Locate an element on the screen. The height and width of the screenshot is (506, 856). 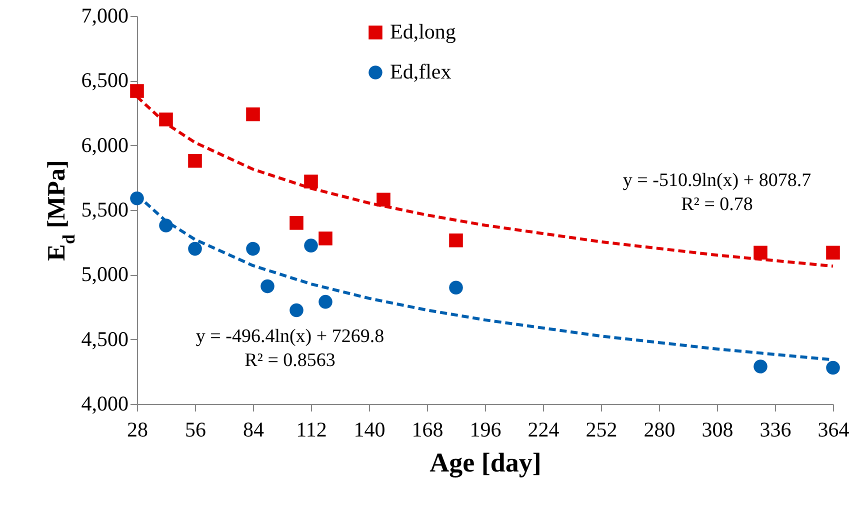
x-tick-label: 140 is located at coordinates (370, 430).